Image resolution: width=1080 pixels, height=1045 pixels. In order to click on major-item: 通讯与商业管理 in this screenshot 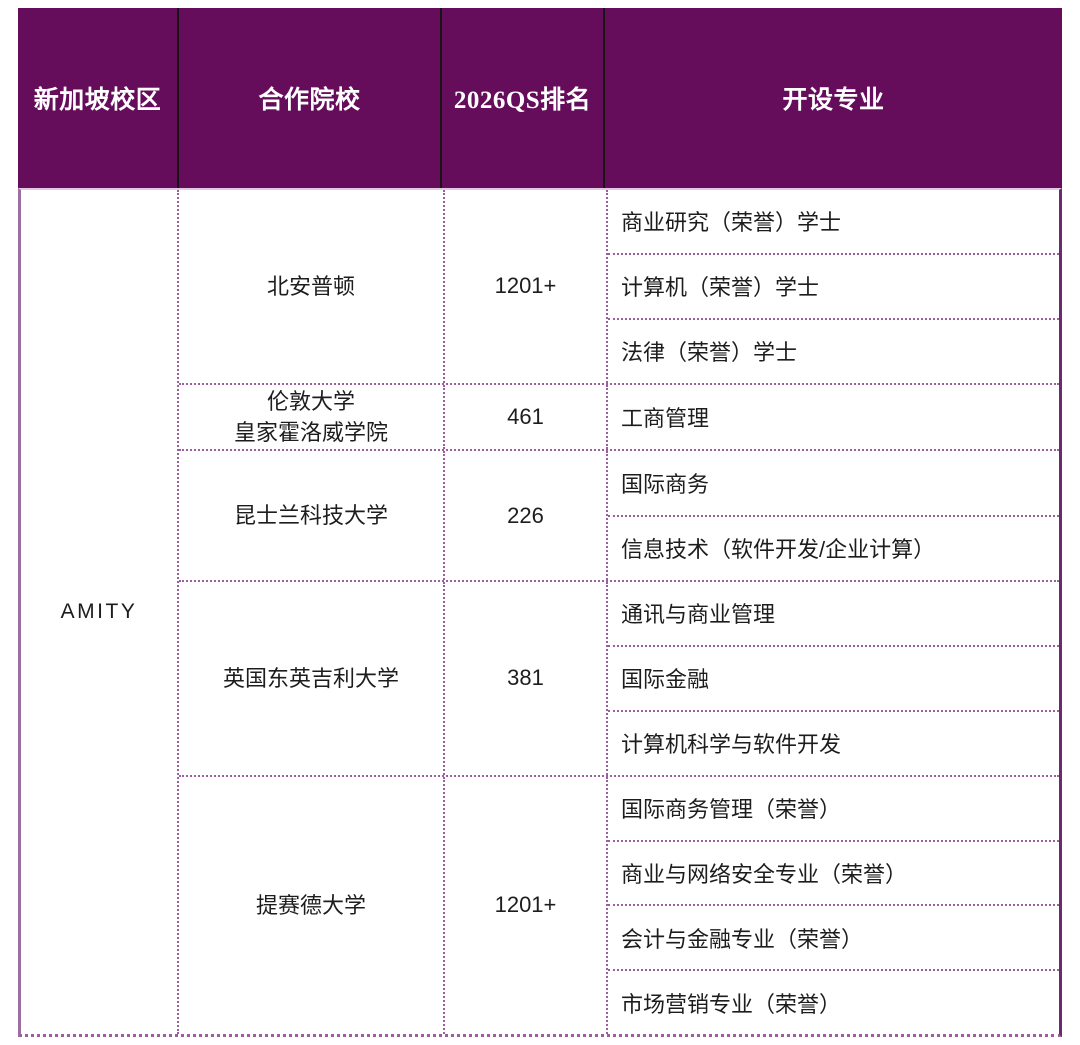, I will do `click(833, 614)`.